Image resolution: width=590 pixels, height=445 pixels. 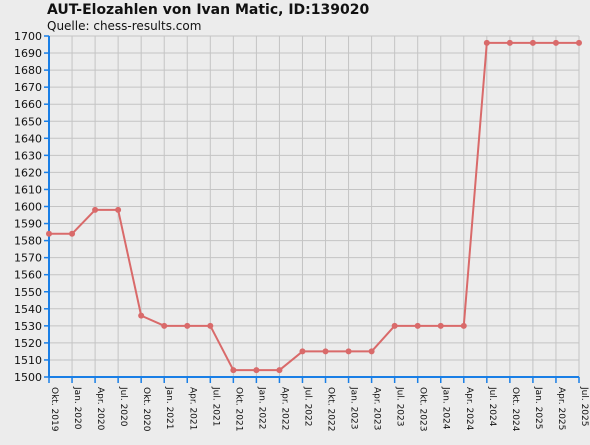 What do you see at coordinates (331, 409) in the screenshot?
I see `x-tick-label: Okt. 2022` at bounding box center [331, 409].